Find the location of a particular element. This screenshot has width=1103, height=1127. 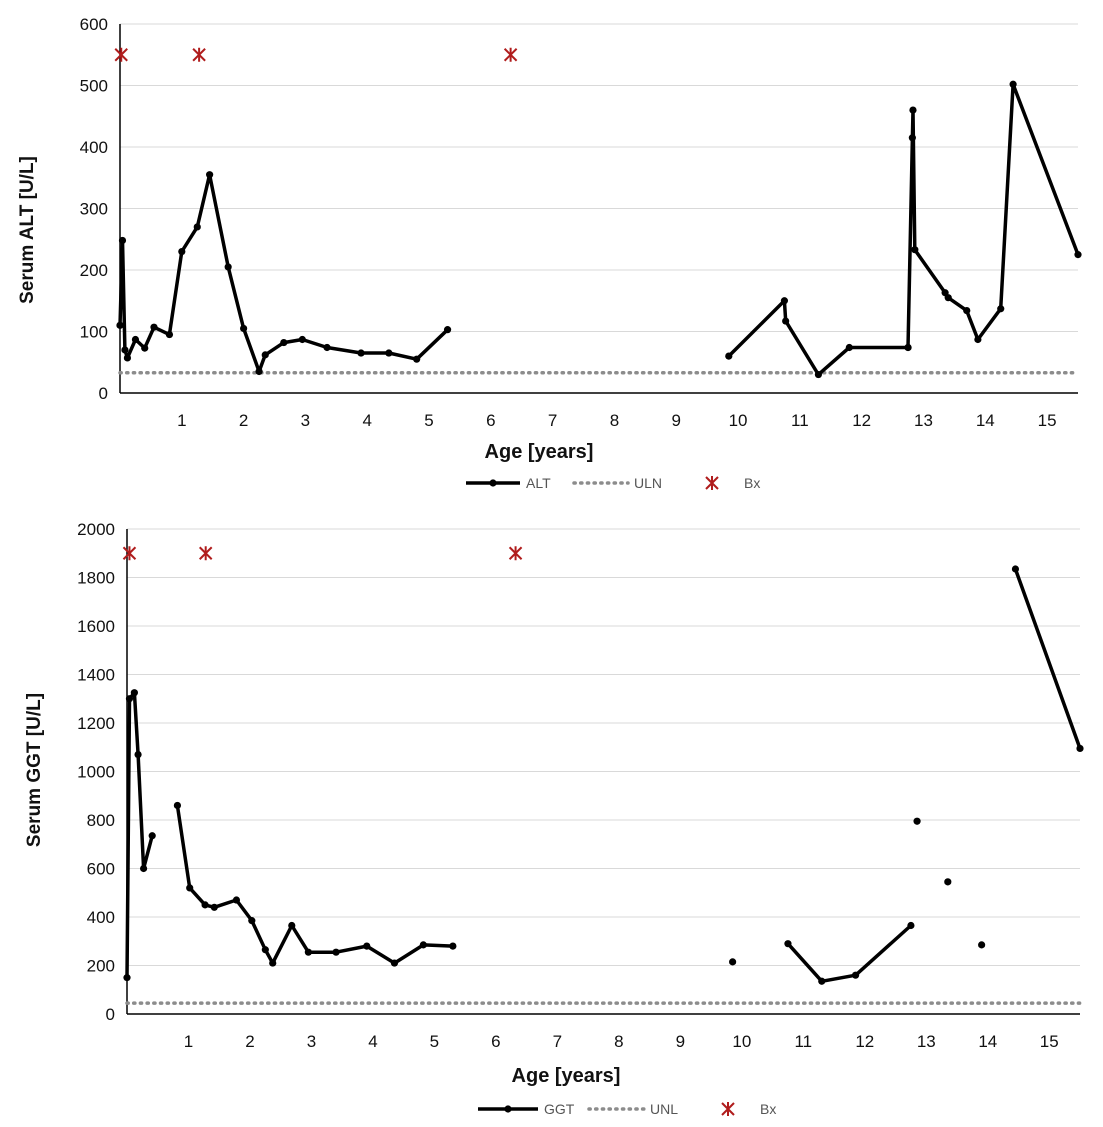

y-tick-label: 500 is located at coordinates (94, 86).